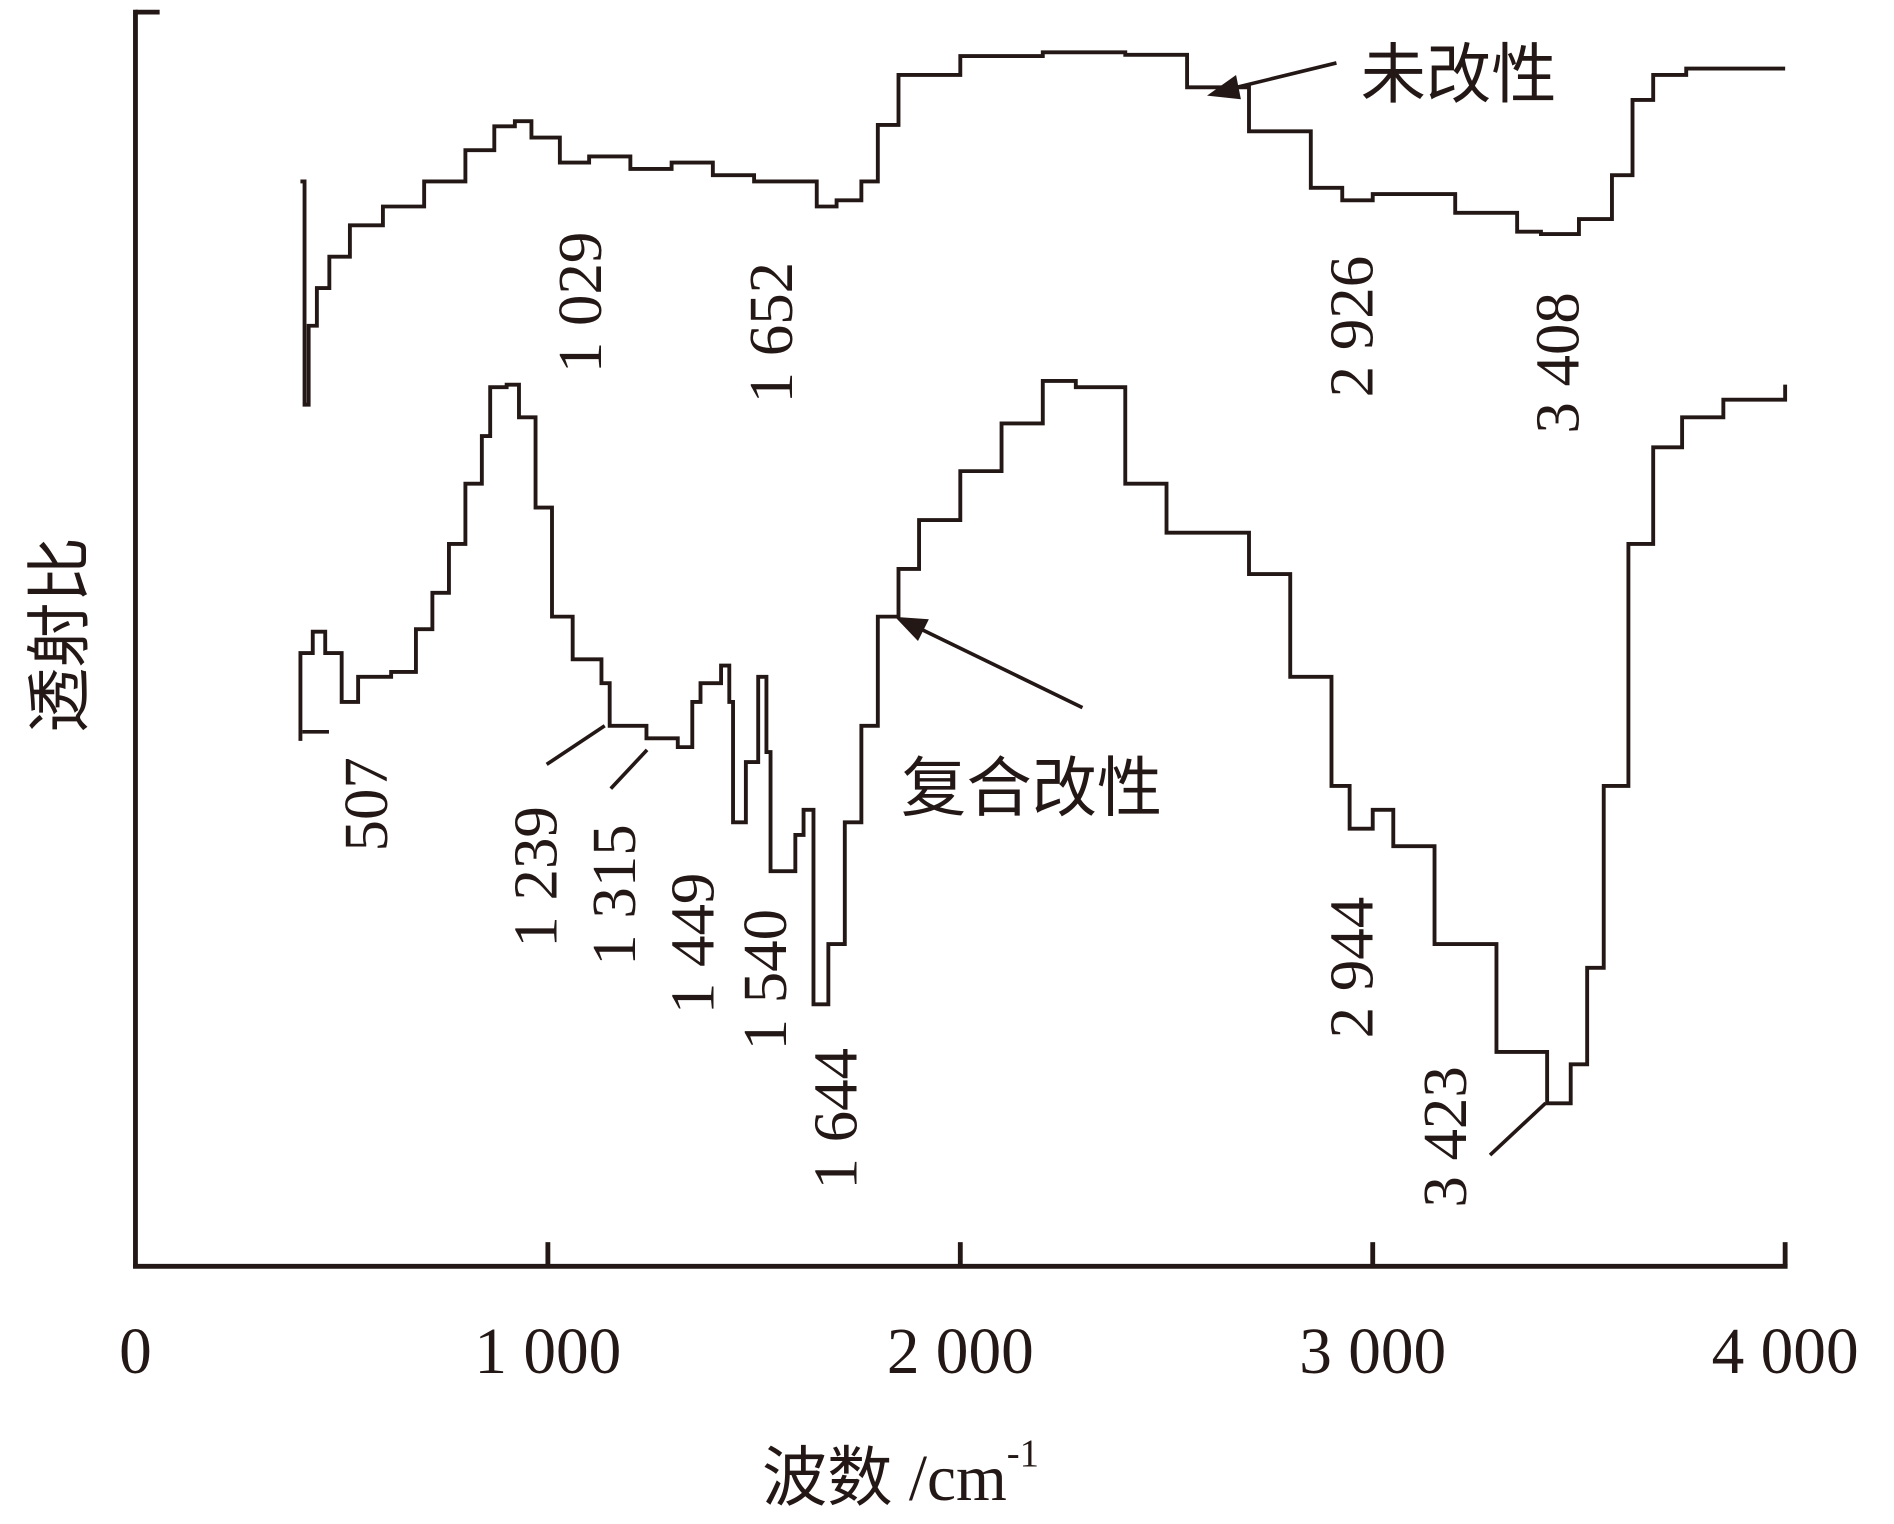  I want to click on peak-label: 1 652, so click(771, 332).